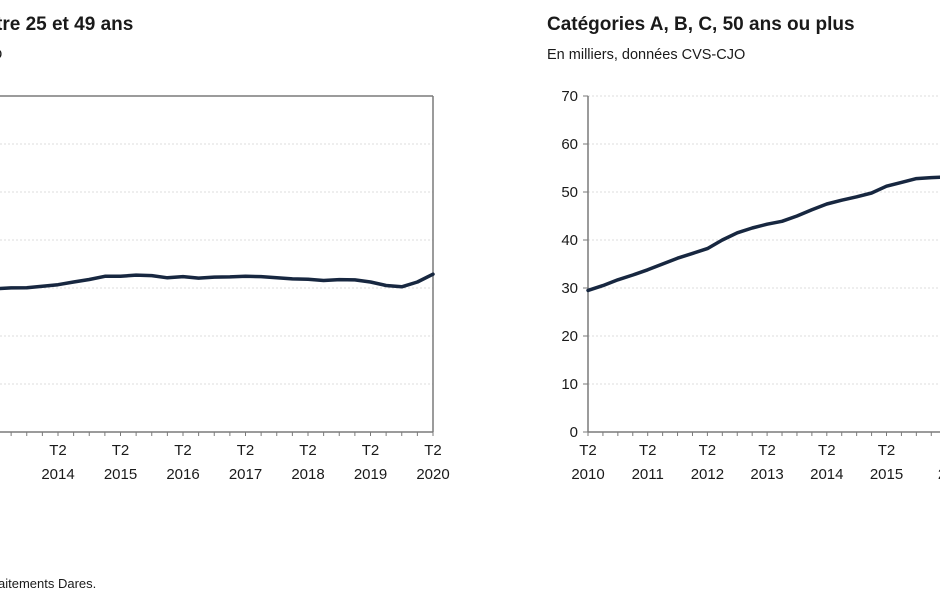 Image resolution: width=940 pixels, height=600 pixels. Describe the element at coordinates (1, 55) in the screenshot. I see `left-chart-subtitle: O` at that location.